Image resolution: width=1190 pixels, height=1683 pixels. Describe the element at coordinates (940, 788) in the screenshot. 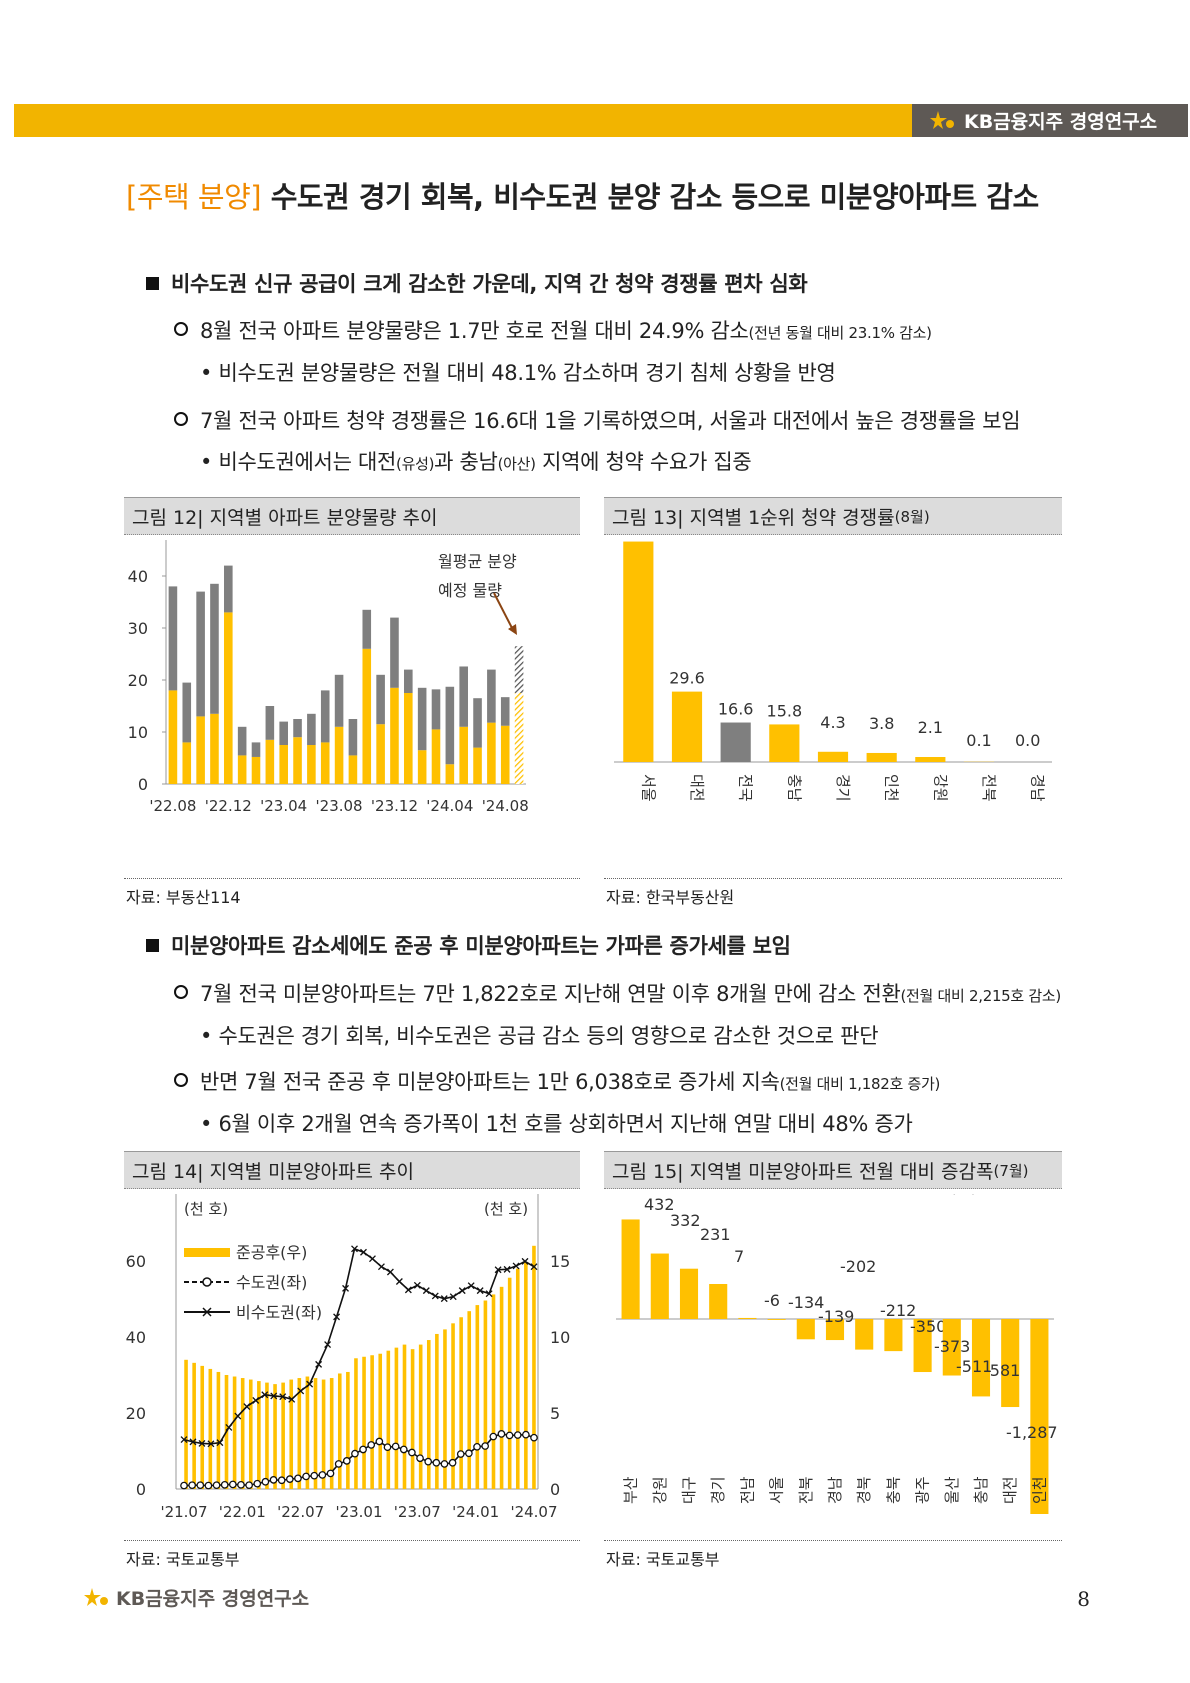

I see `fig13-category-label: 강원` at that location.